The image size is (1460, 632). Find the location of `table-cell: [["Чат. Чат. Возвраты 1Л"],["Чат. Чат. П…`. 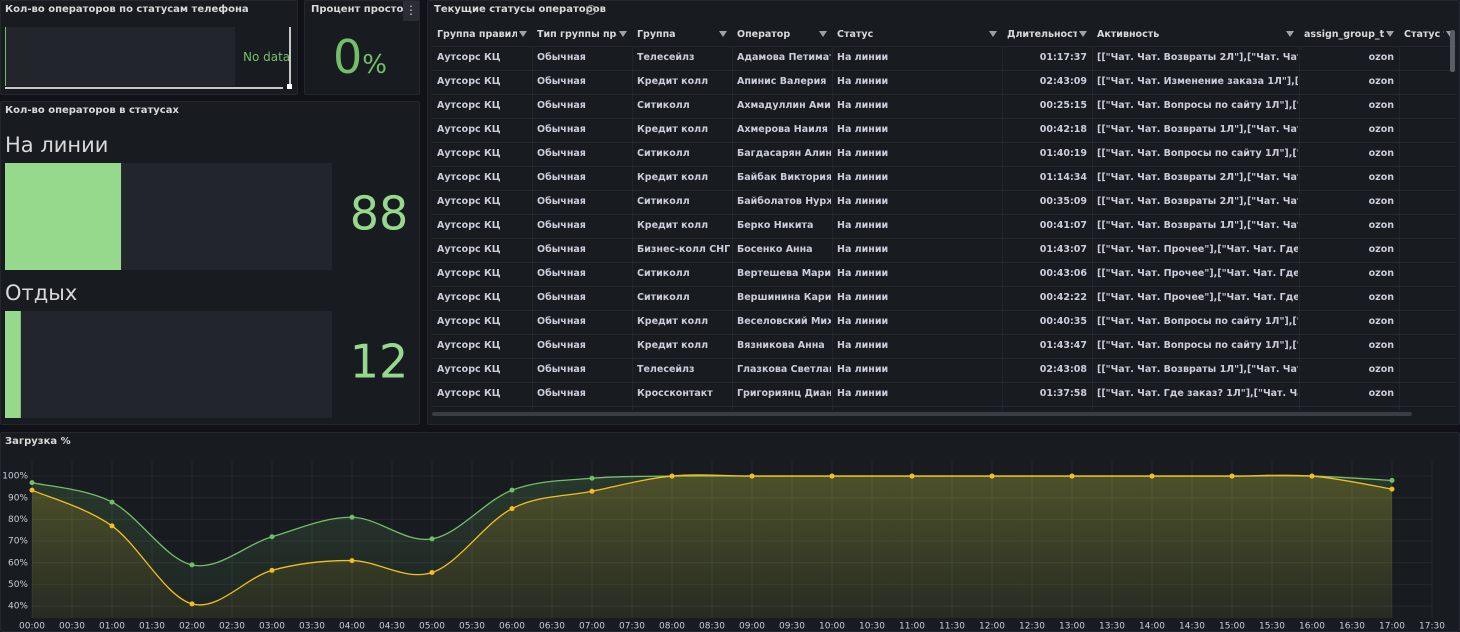

table-cell: [["Чат. Чат. Возвраты 1Л"],["Чат. Чат. П… is located at coordinates (1197, 225).